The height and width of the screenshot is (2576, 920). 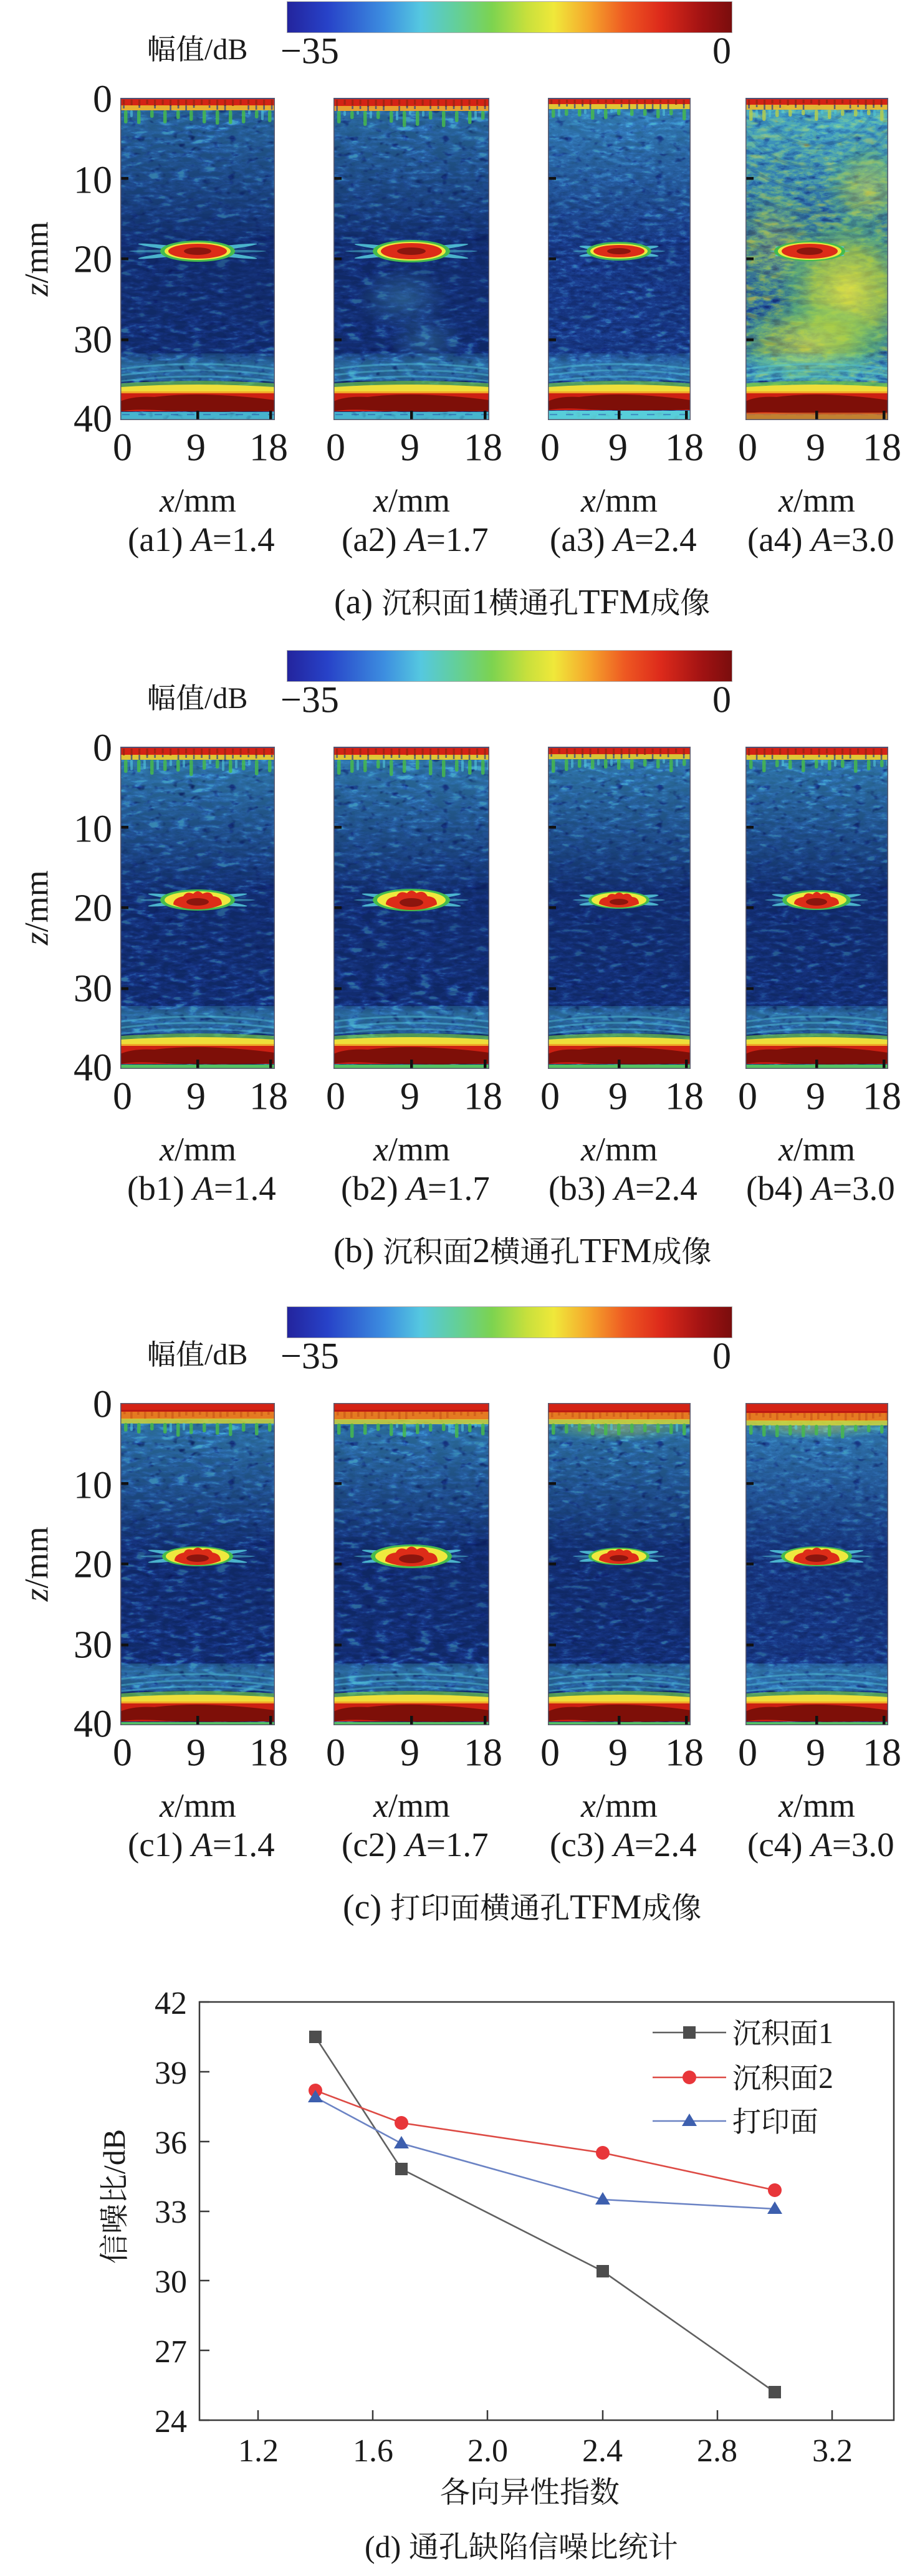 What do you see at coordinates (171, 2003) in the screenshot?
I see `svg-text: 42` at bounding box center [171, 2003].